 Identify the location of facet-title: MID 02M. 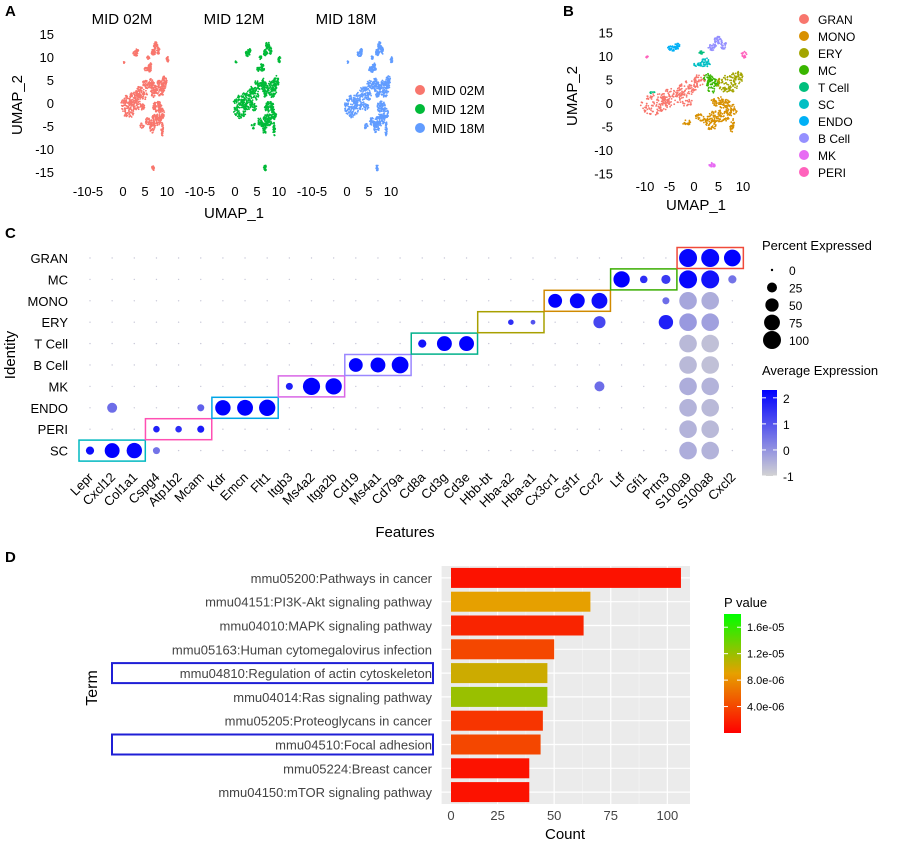
(122, 19).